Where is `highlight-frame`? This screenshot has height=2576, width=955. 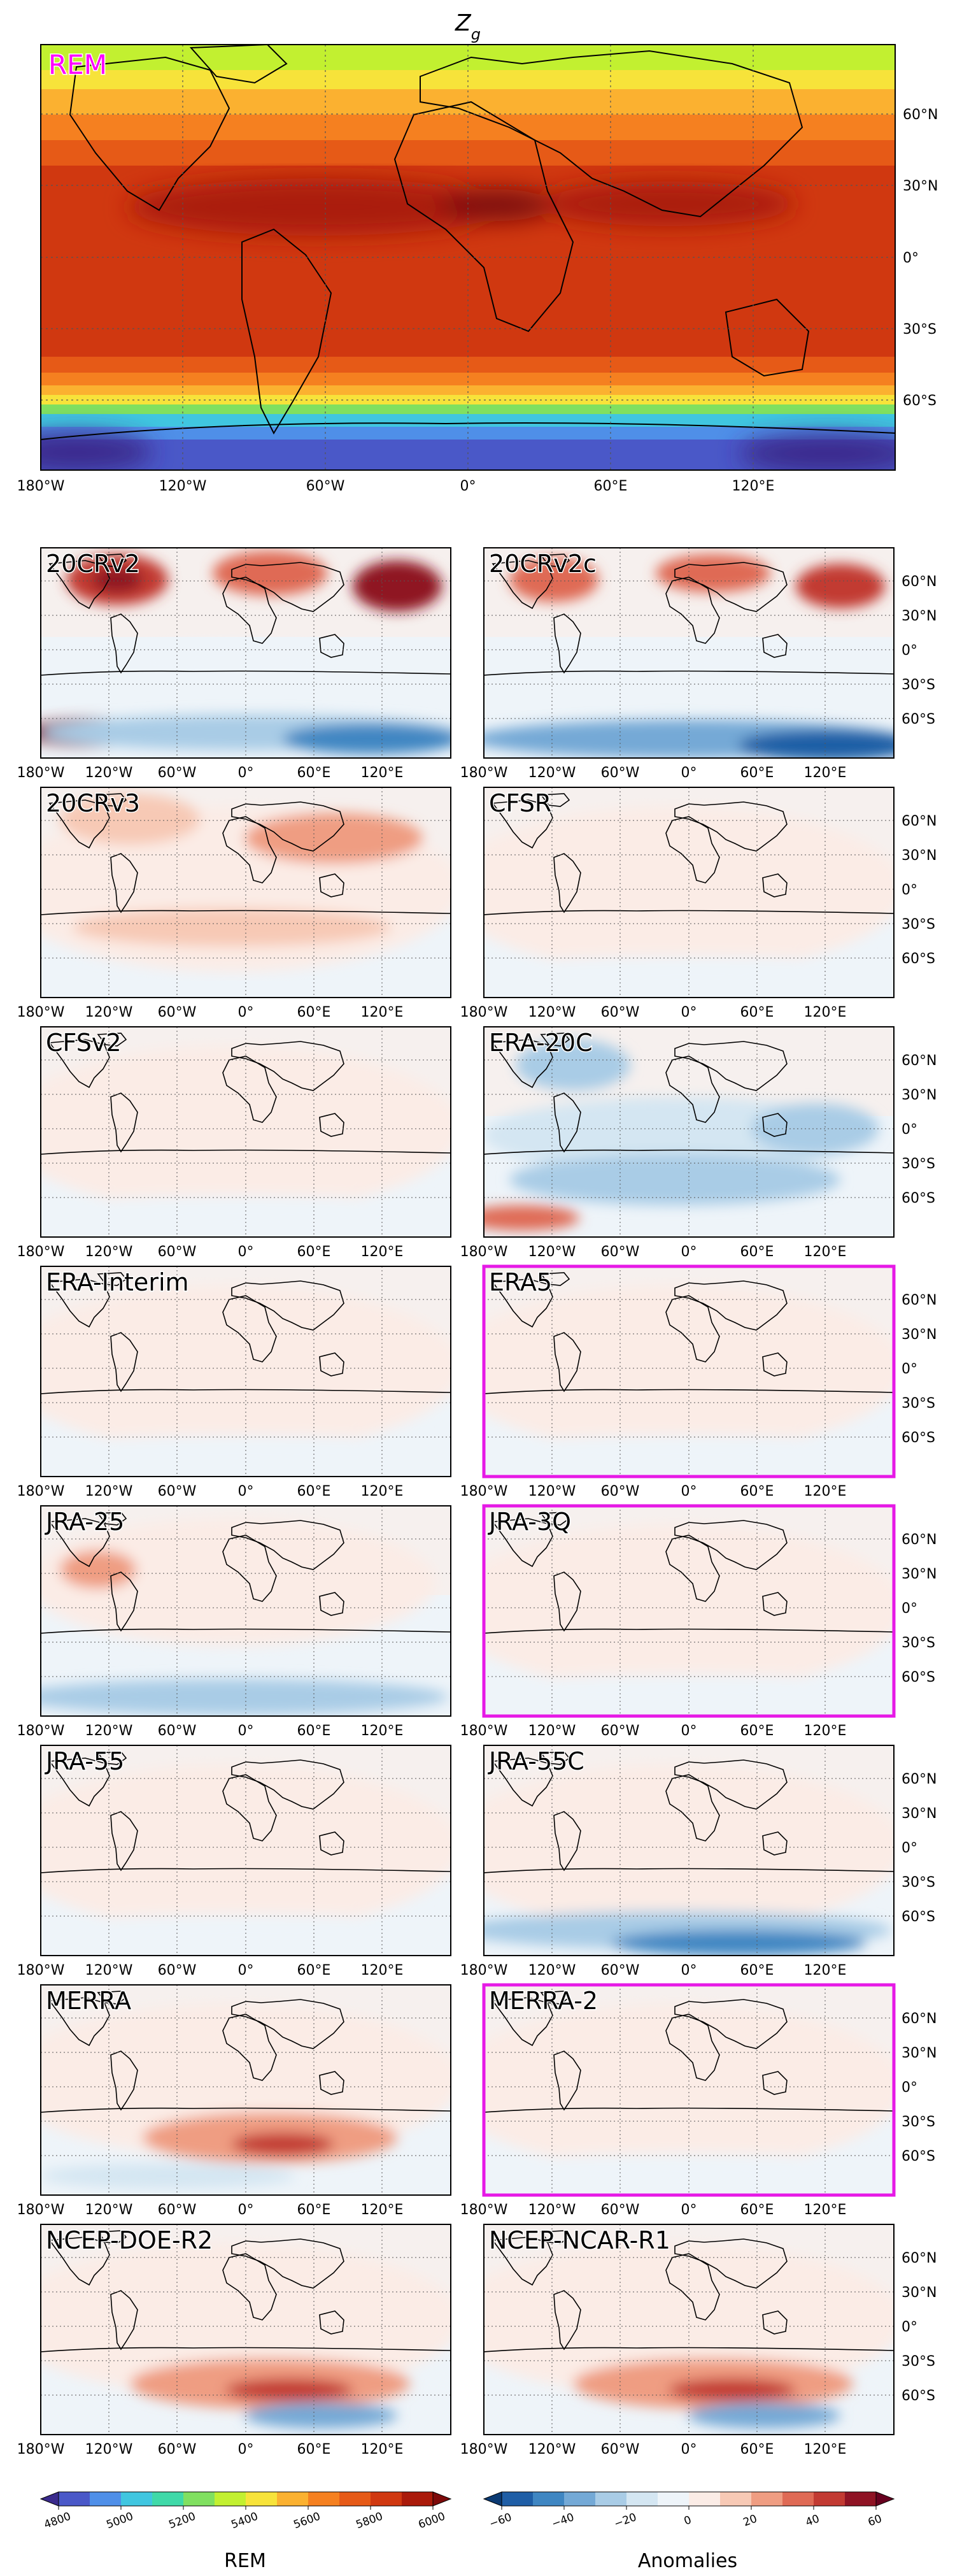
highlight-frame is located at coordinates (689, 2090).